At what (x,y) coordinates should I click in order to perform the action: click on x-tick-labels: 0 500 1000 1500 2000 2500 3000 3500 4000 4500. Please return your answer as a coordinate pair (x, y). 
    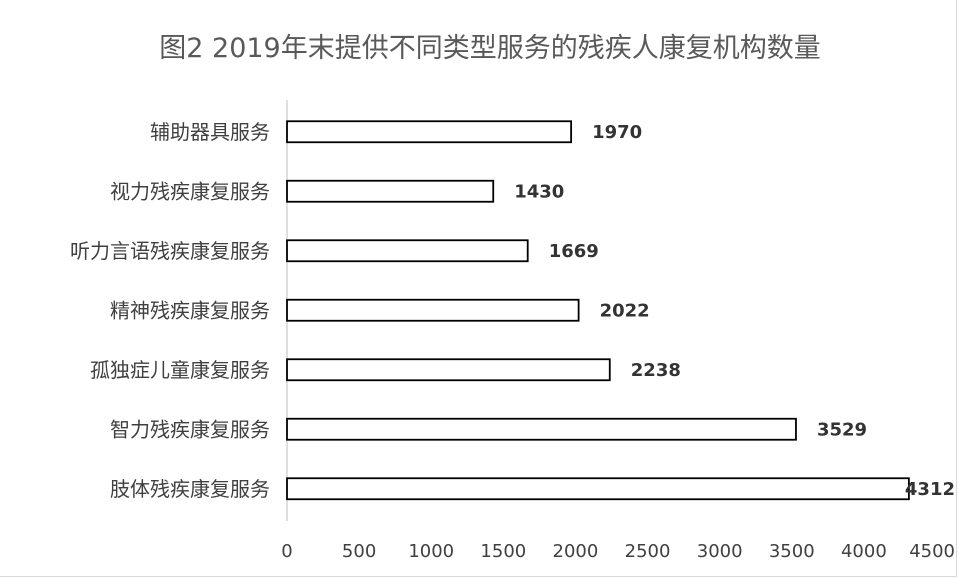
    Looking at the image, I should click on (618, 551).